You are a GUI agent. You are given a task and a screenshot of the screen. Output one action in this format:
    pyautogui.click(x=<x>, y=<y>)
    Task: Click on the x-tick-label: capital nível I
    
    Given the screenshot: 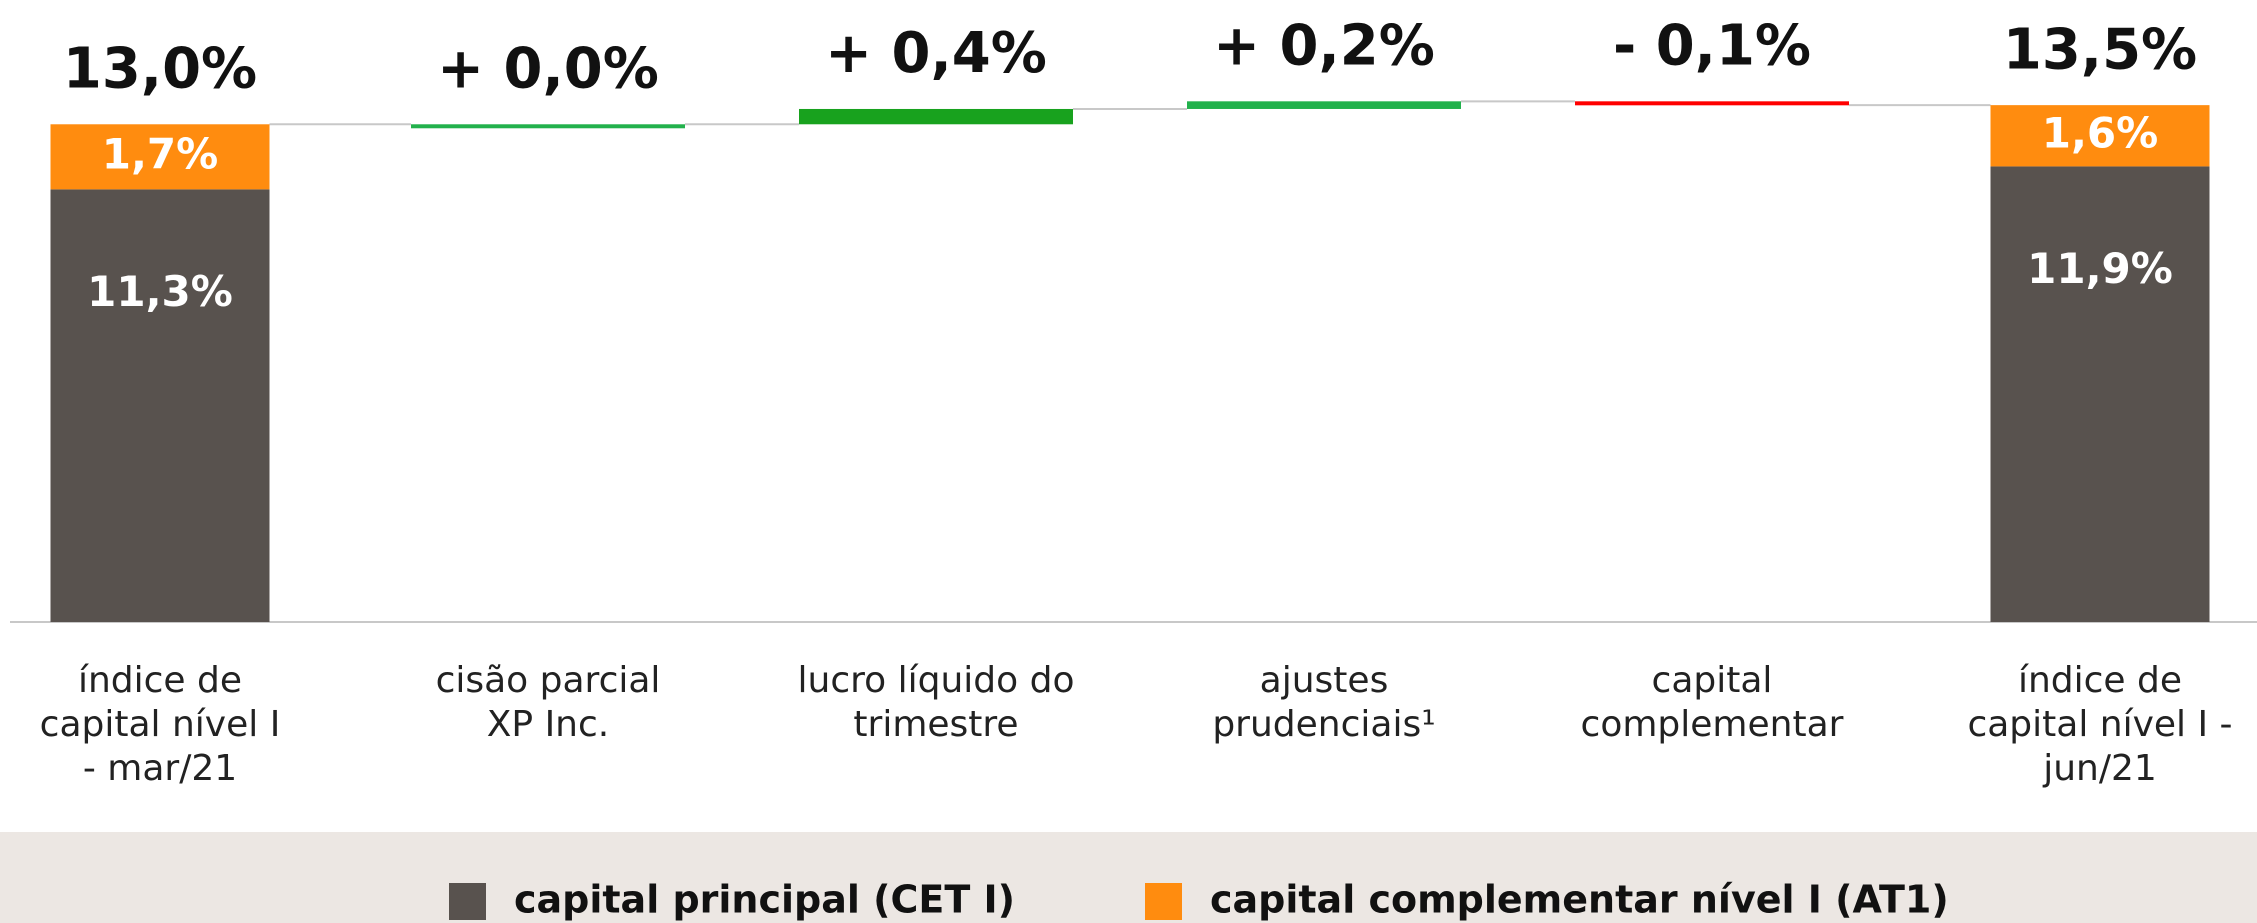 What is the action you would take?
    pyautogui.click(x=160, y=724)
    